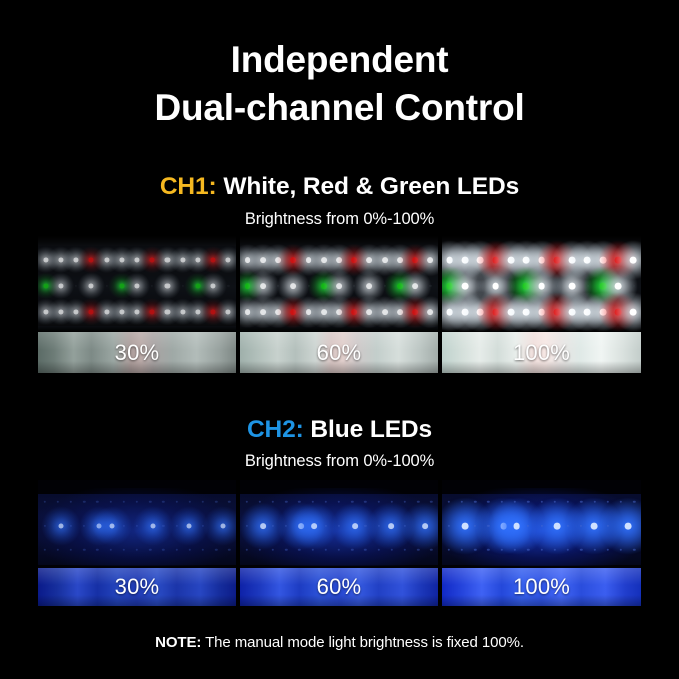 This screenshot has height=679, width=679. What do you see at coordinates (178, 642) in the screenshot?
I see `note-label: NOTE:` at bounding box center [178, 642].